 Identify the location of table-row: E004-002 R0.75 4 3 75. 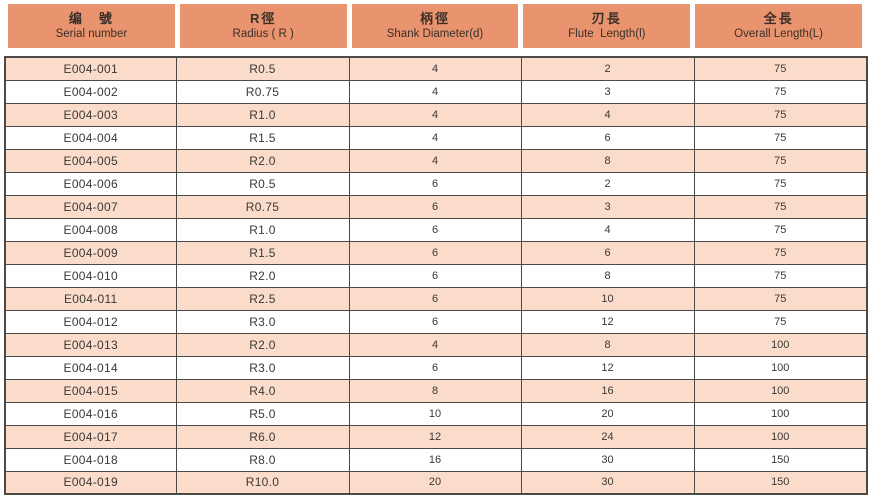
(436, 91).